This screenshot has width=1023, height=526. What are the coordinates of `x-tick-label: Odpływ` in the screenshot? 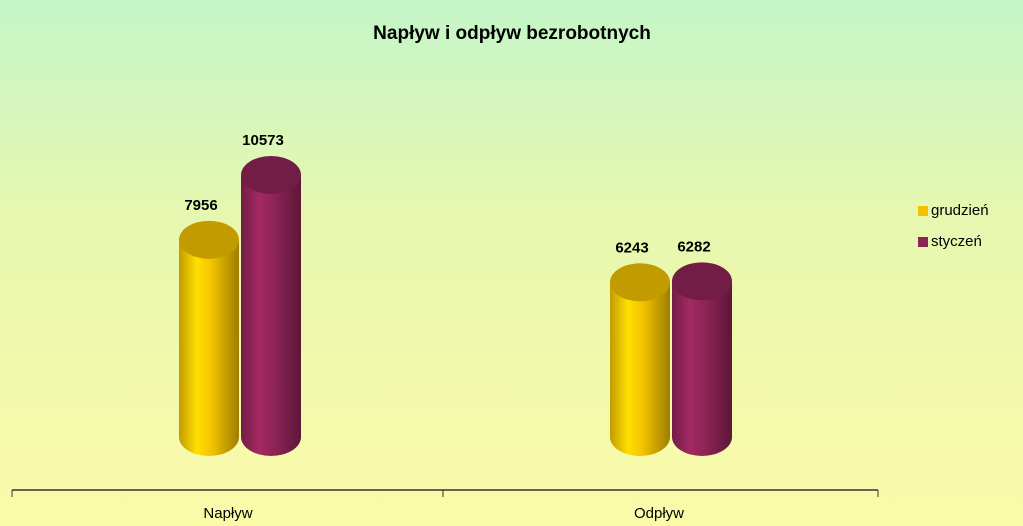 It's located at (659, 513).